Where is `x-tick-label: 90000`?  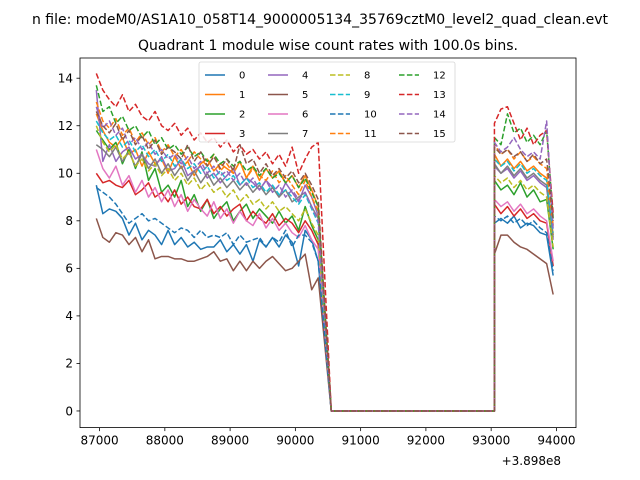 x-tick-label: 90000 is located at coordinates (295, 441).